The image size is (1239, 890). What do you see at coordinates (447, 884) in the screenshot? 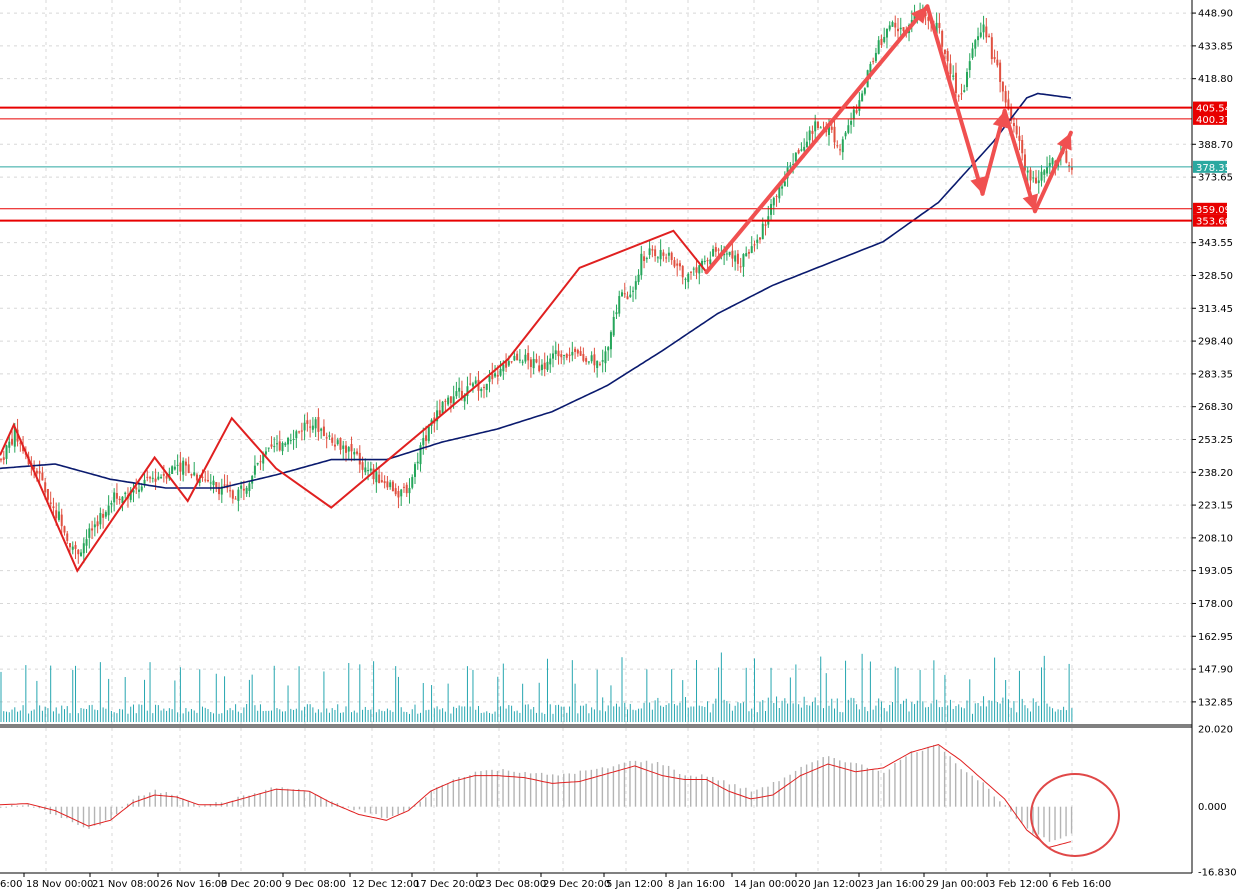
I see `time-tick-label: 17 Dec 20:00` at bounding box center [447, 884].